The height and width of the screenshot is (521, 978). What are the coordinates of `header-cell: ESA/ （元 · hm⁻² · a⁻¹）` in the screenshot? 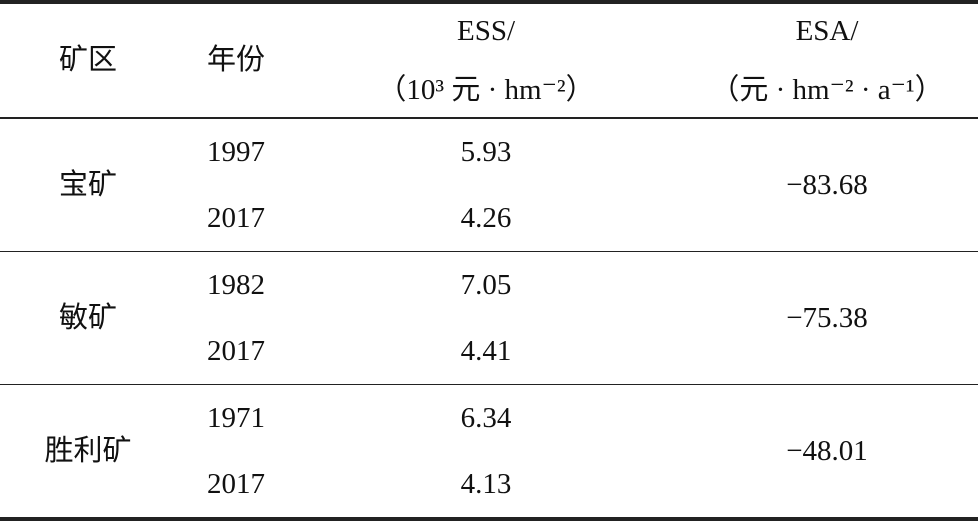 It's located at (827, 60).